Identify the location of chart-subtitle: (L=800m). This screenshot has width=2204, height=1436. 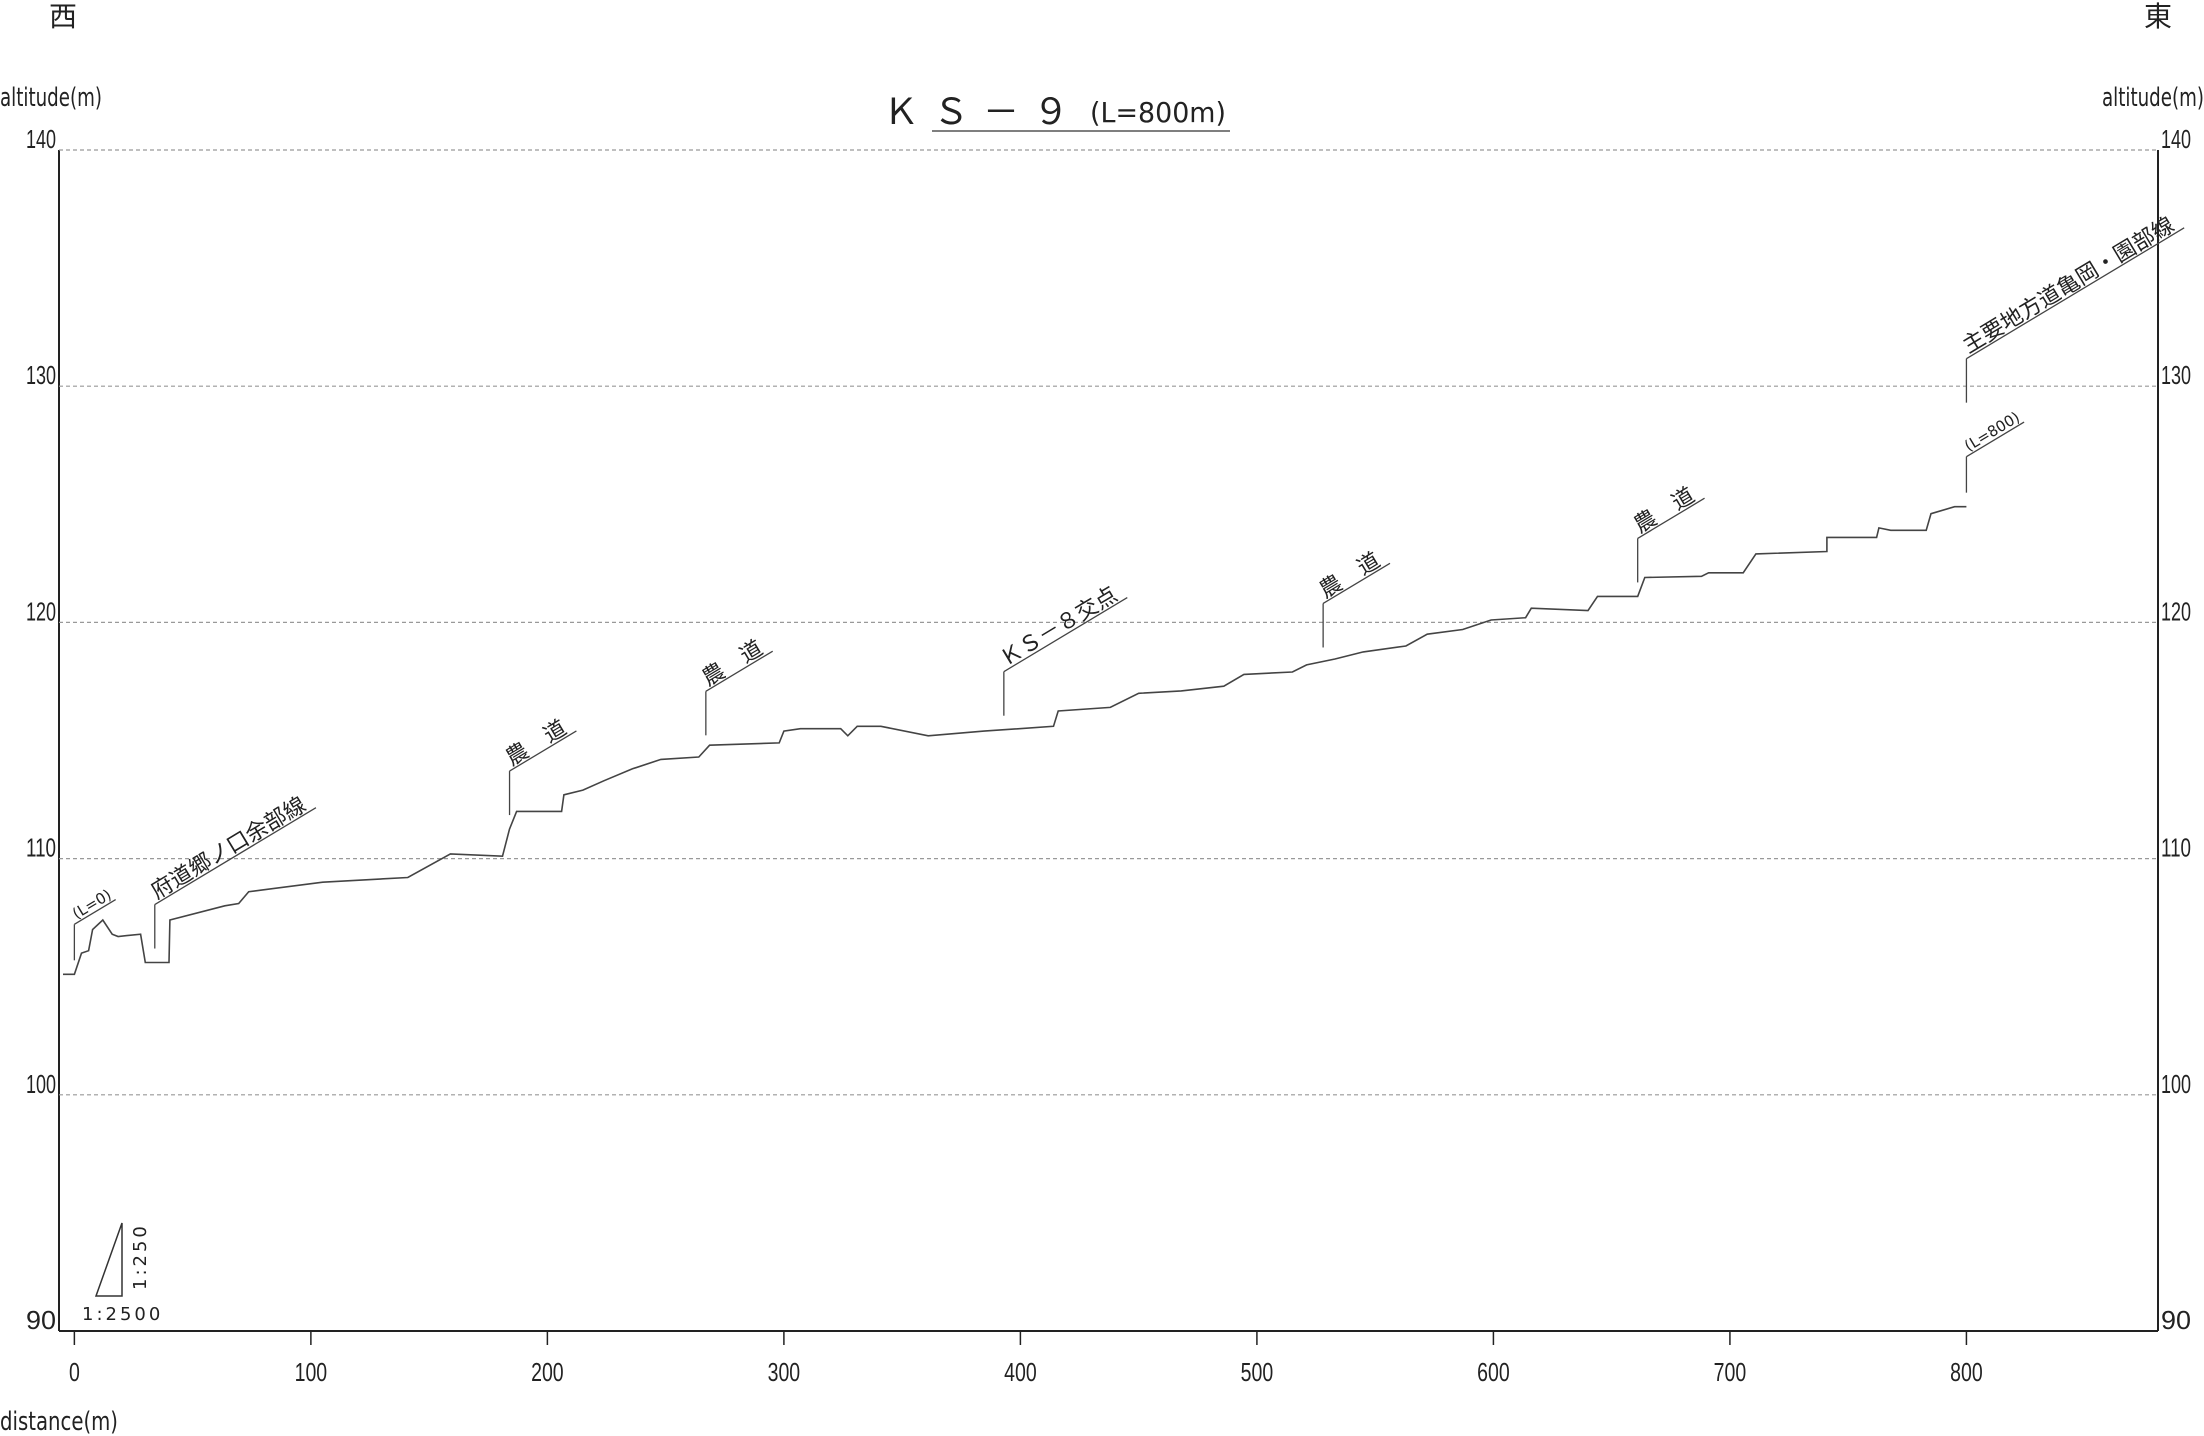
(1158, 112).